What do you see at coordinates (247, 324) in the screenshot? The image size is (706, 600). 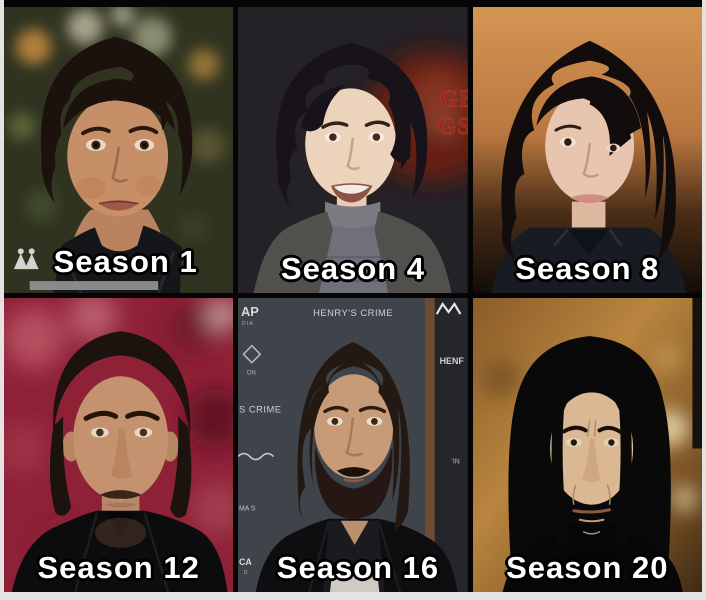 I see `backdrop-text-dia: D I A` at bounding box center [247, 324].